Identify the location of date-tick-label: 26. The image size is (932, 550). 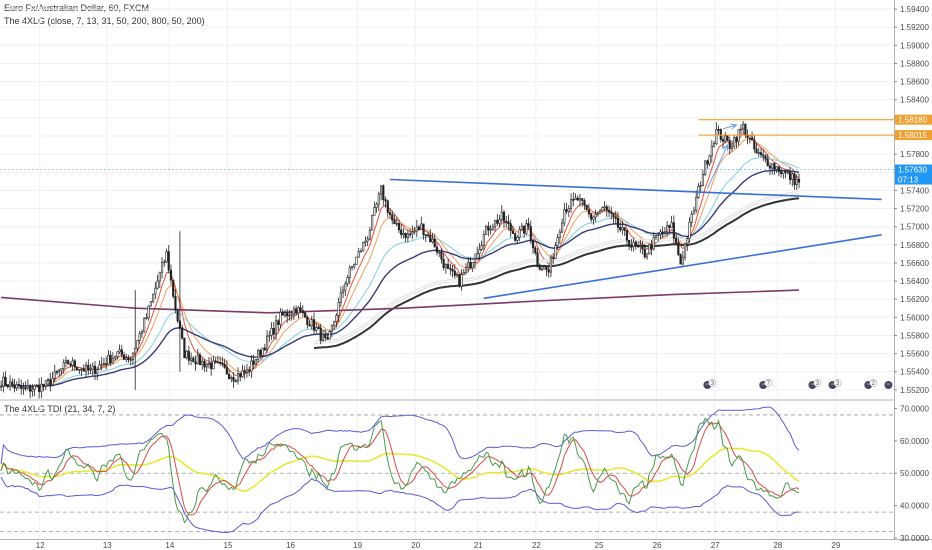
(657, 545).